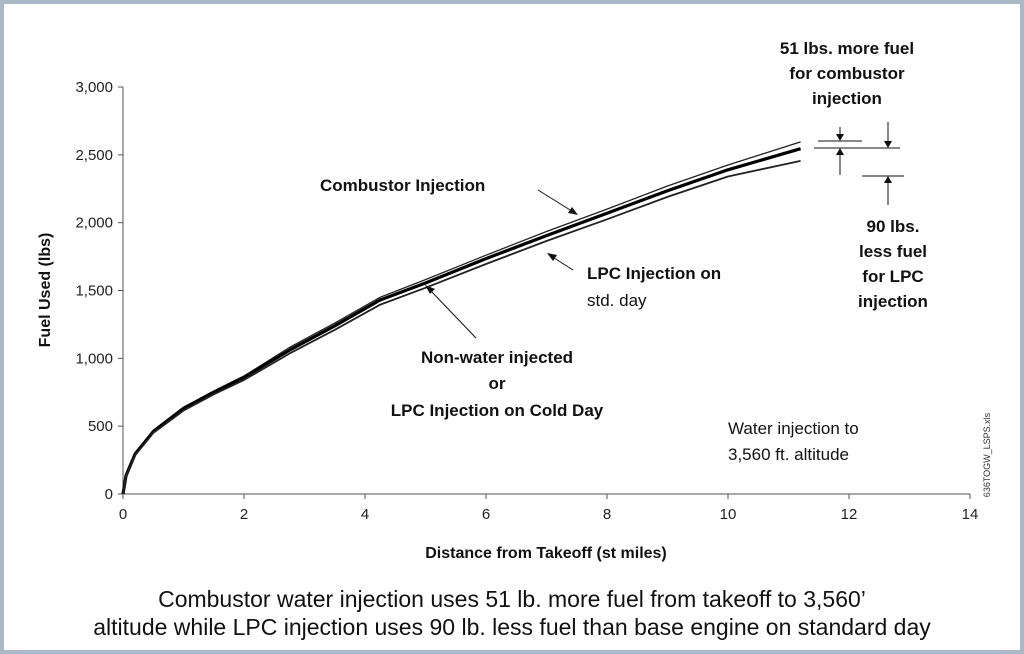 Image resolution: width=1024 pixels, height=654 pixels. Describe the element at coordinates (556, 201) in the screenshot. I see `combustor-leader` at that location.